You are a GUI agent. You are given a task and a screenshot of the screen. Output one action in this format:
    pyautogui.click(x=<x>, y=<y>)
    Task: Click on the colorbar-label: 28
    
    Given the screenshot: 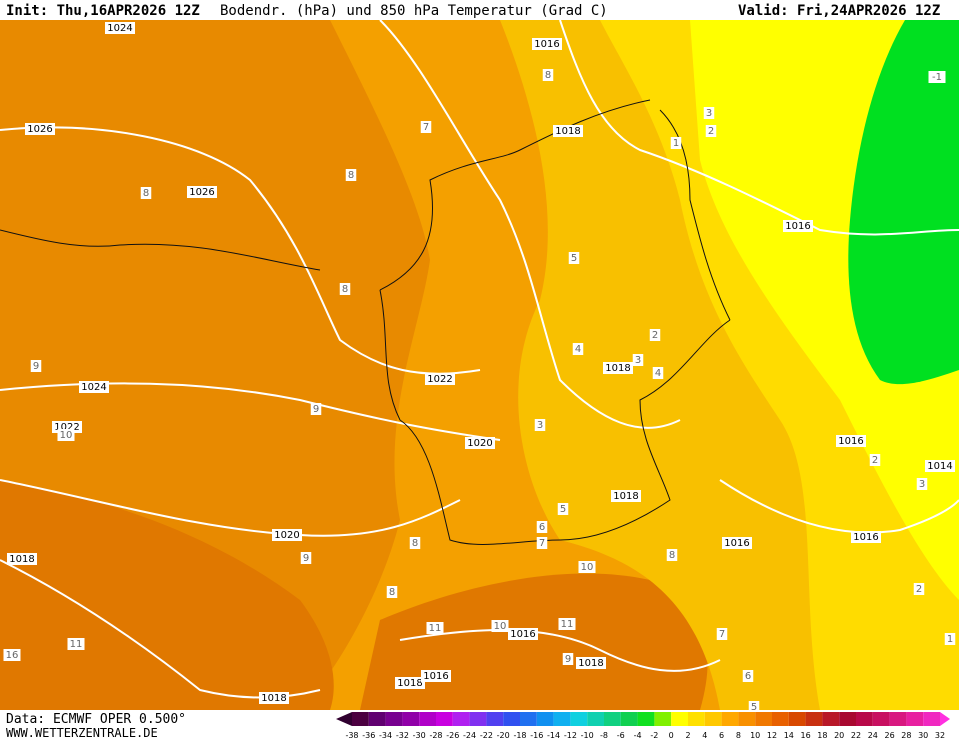 What is the action you would take?
    pyautogui.click(x=906, y=735)
    